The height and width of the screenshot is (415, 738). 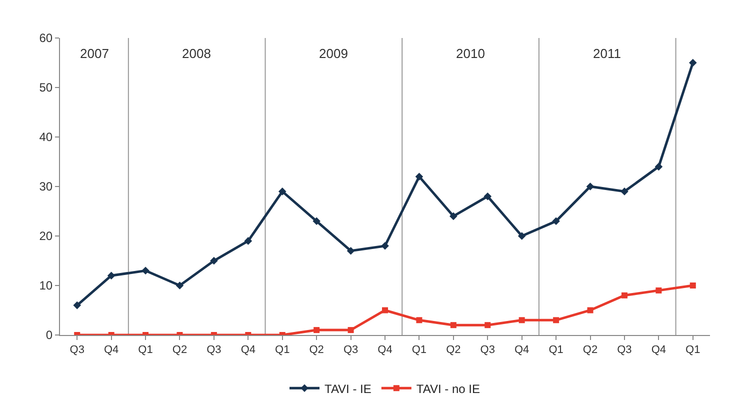 What do you see at coordinates (46, 285) in the screenshot?
I see `y-tick-label: 10` at bounding box center [46, 285].